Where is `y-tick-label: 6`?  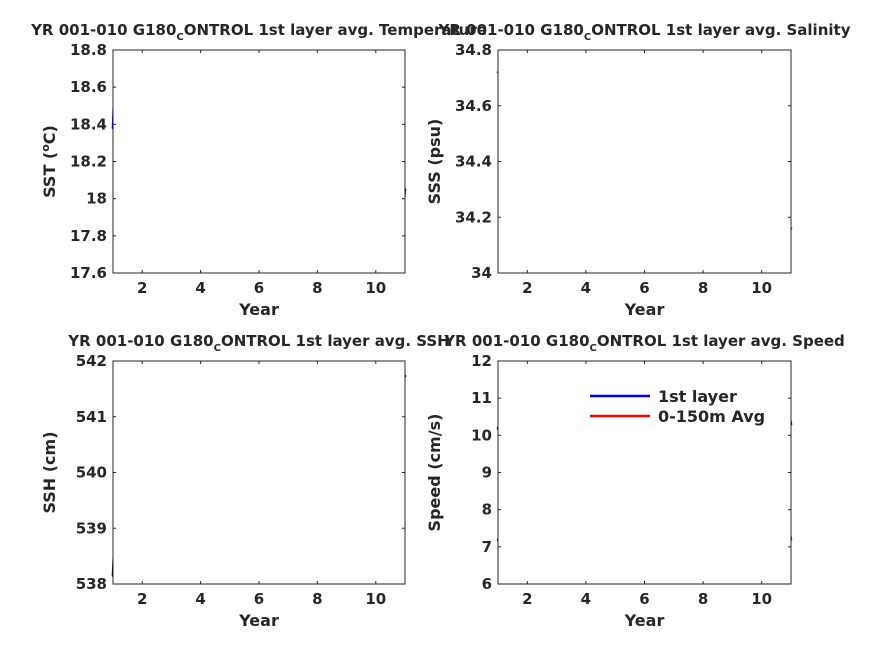
y-tick-label: 6 is located at coordinates (487, 584).